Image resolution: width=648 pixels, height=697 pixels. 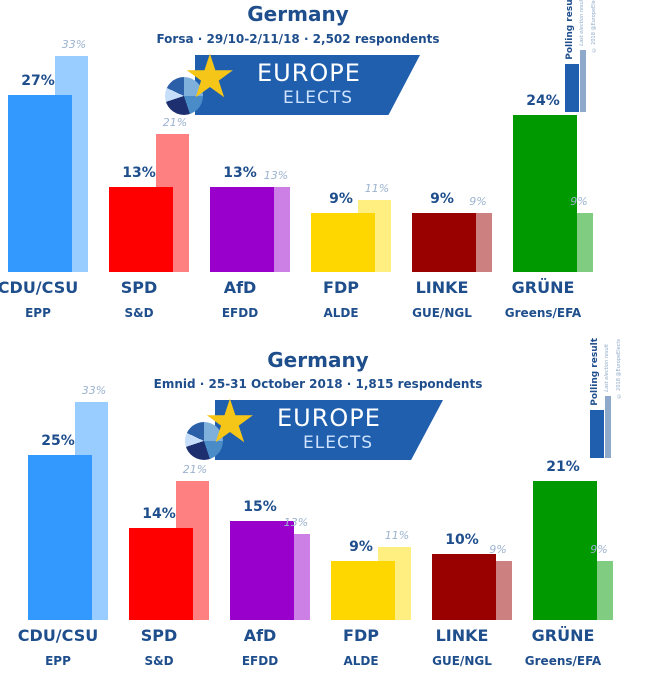 I want to click on polling-value-label: 27%, so click(x=38, y=81).